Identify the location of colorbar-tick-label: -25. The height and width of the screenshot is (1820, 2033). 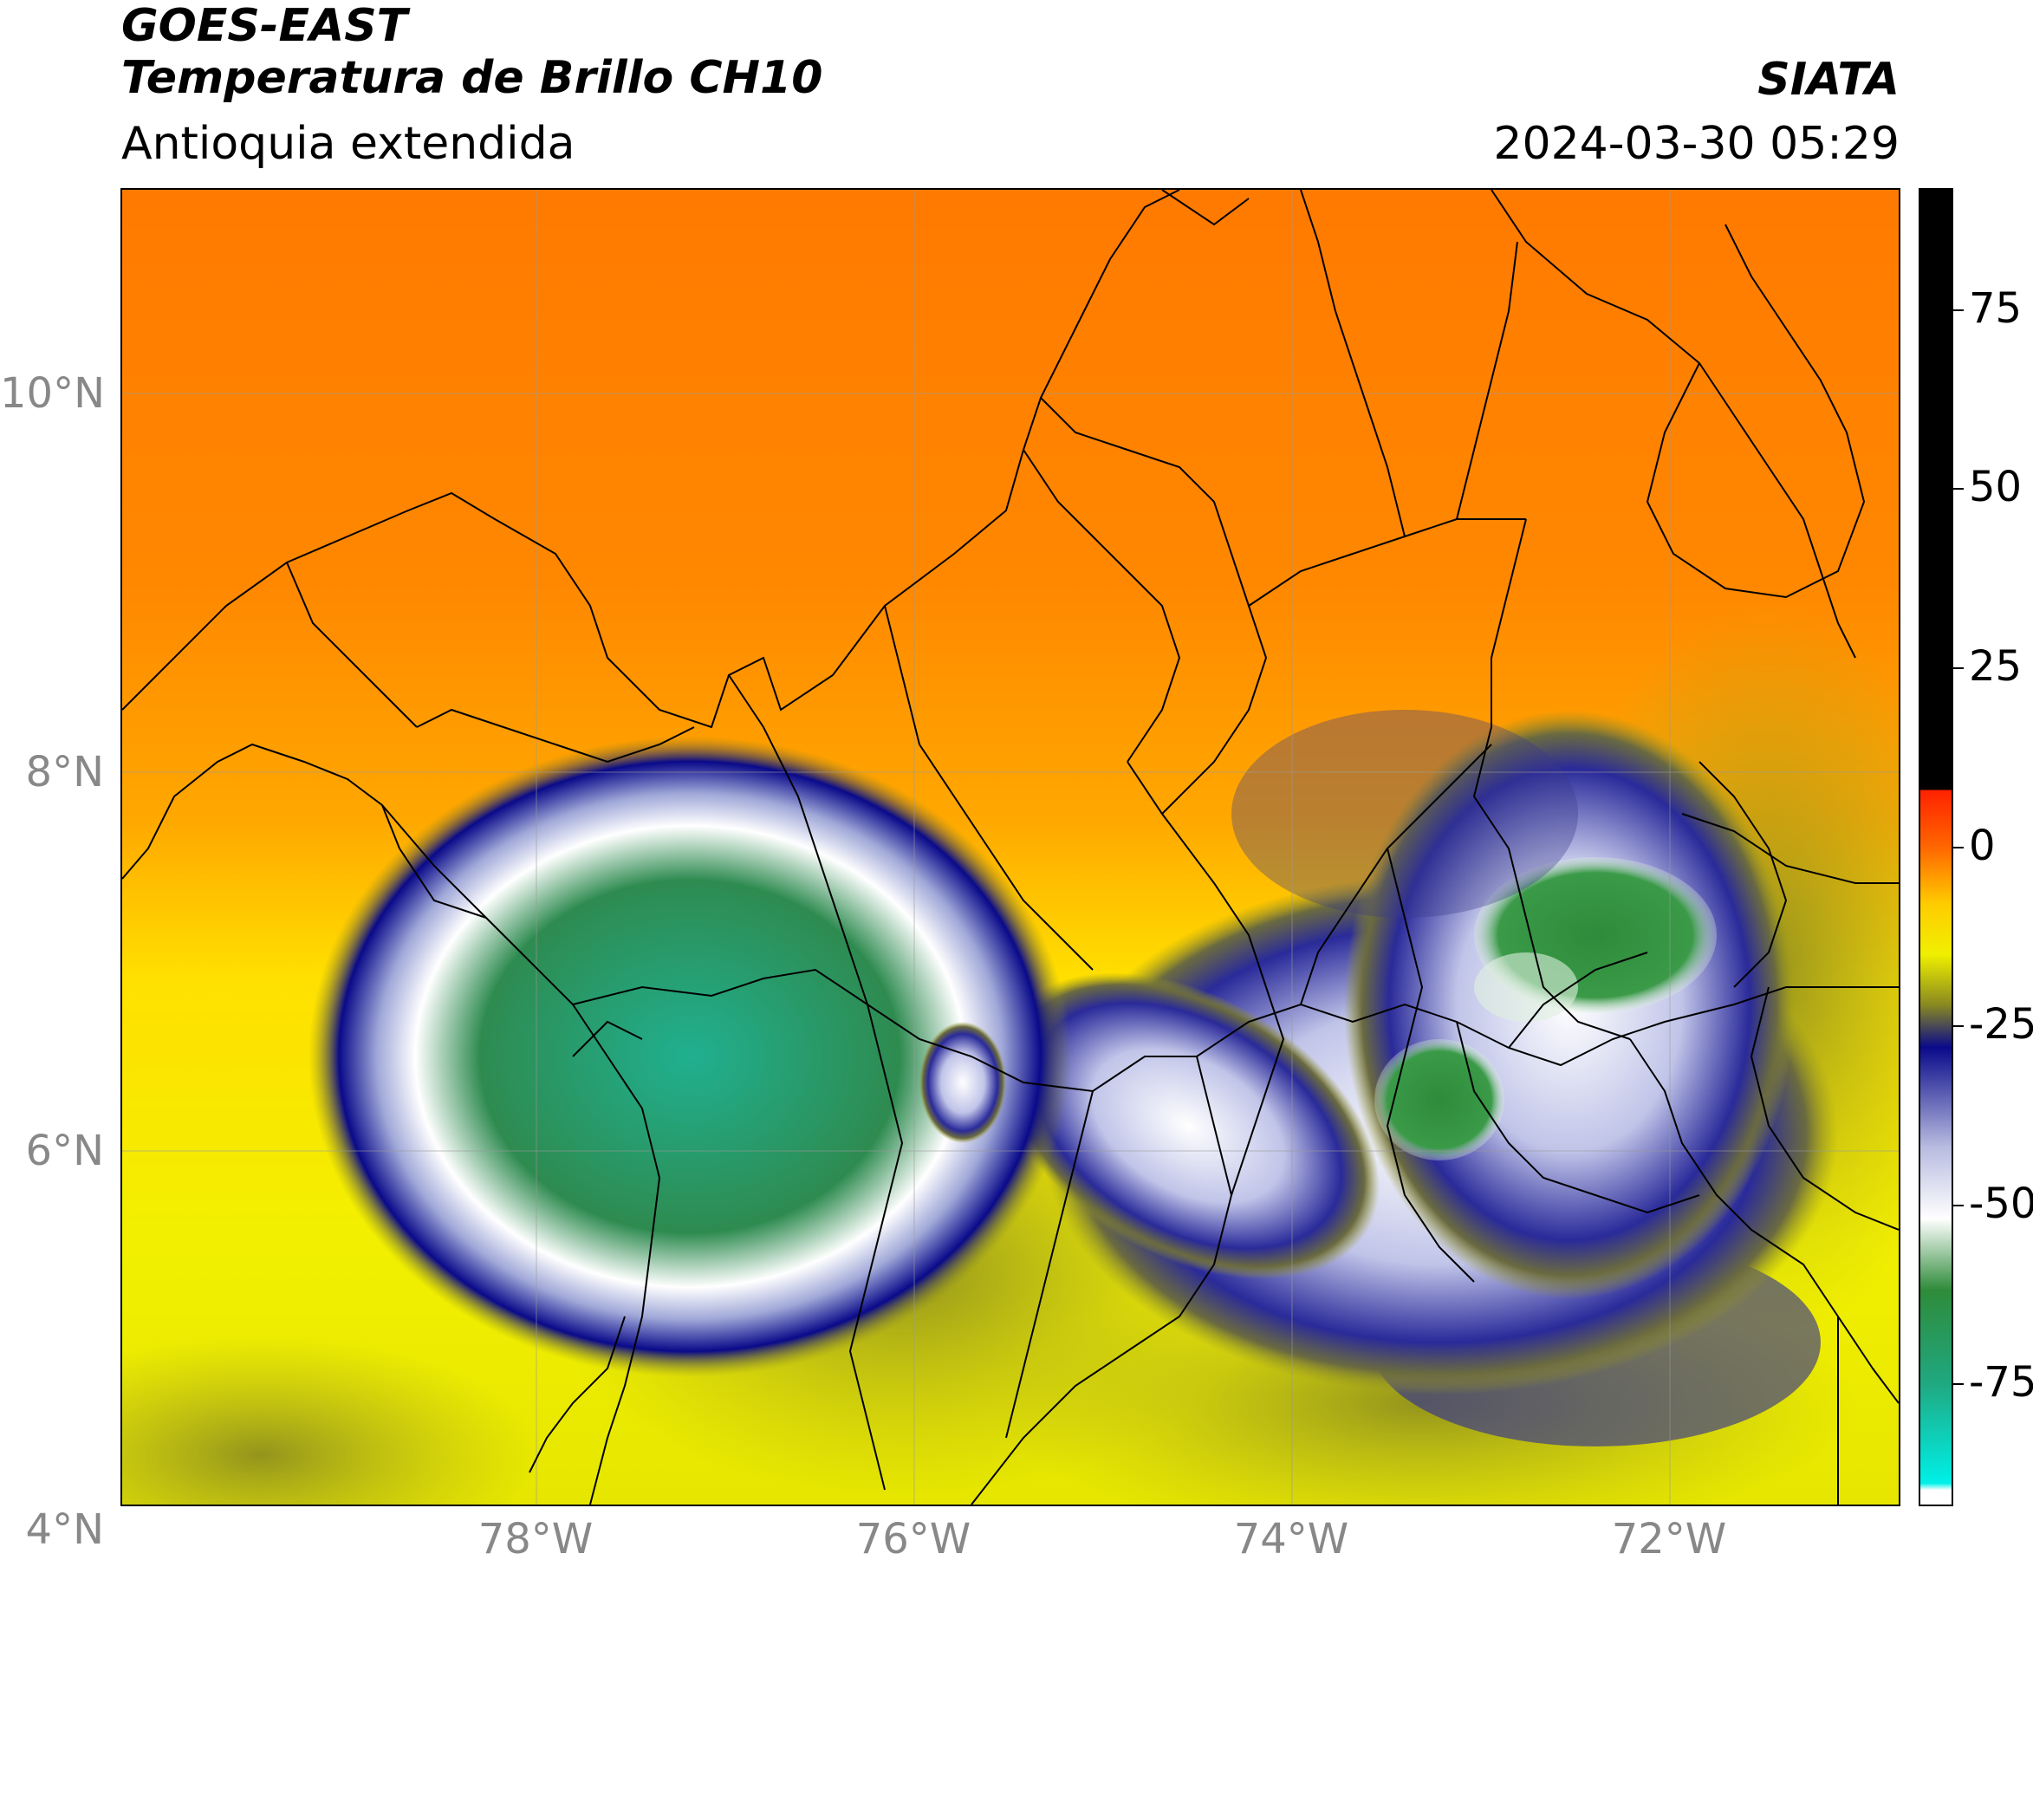
(2001, 1025).